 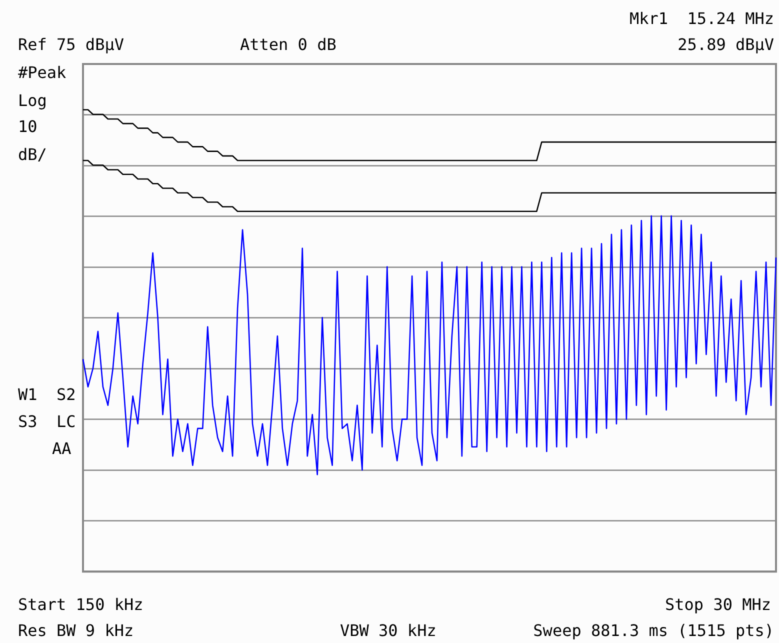 I want to click on text: 25.89 dBμV, so click(x=726, y=44).